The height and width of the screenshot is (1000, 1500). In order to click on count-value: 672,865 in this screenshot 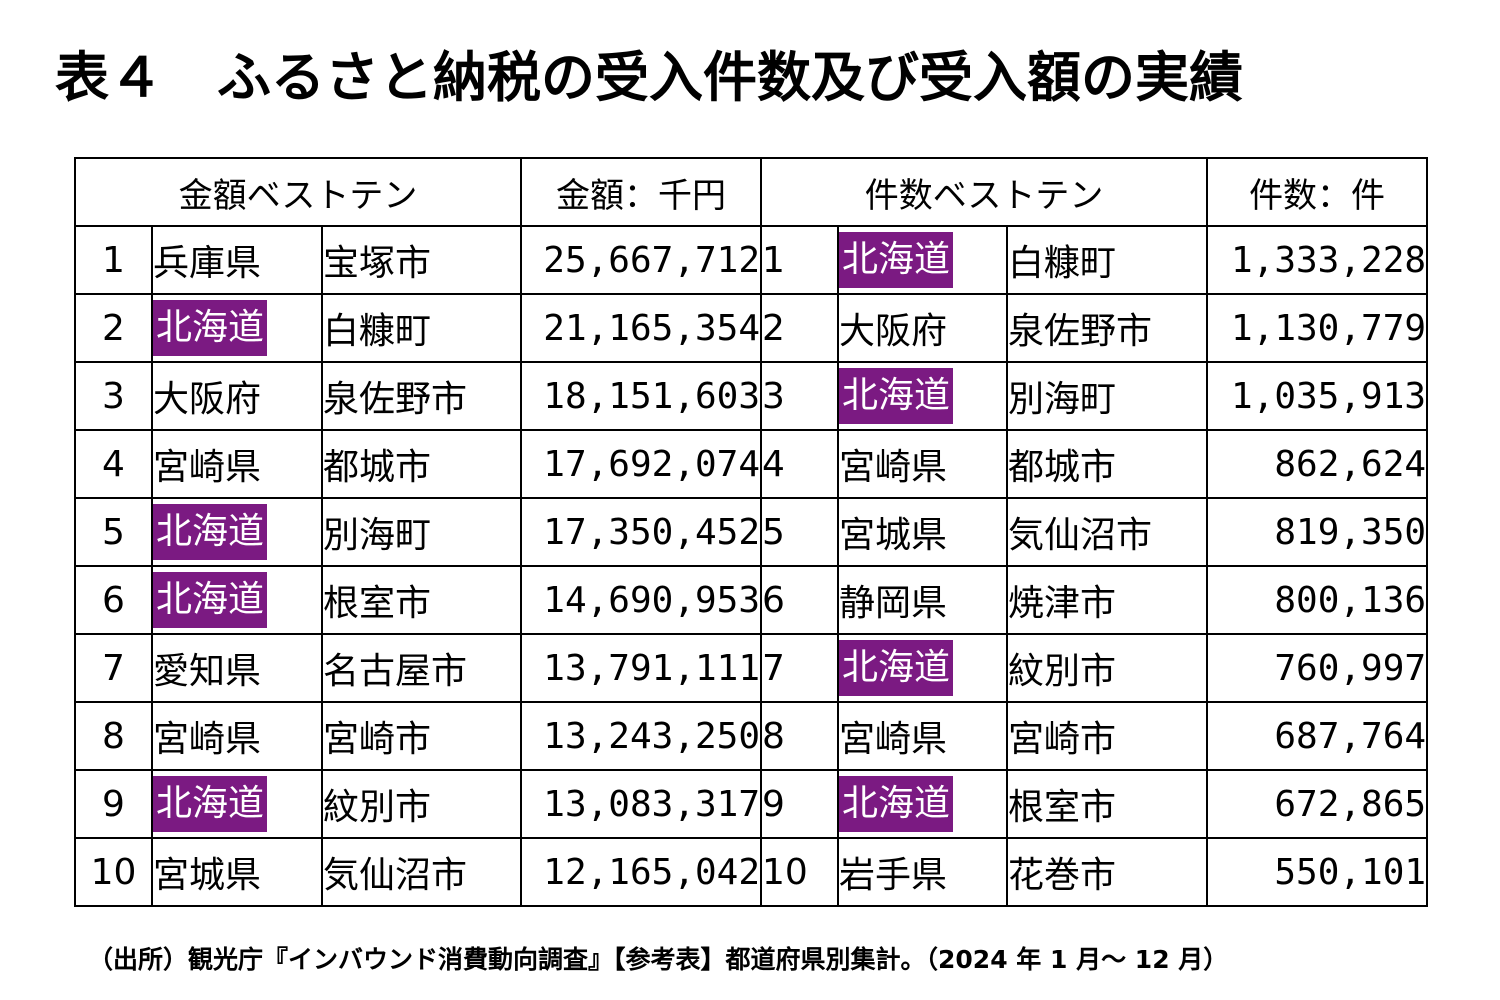, I will do `click(1350, 804)`.